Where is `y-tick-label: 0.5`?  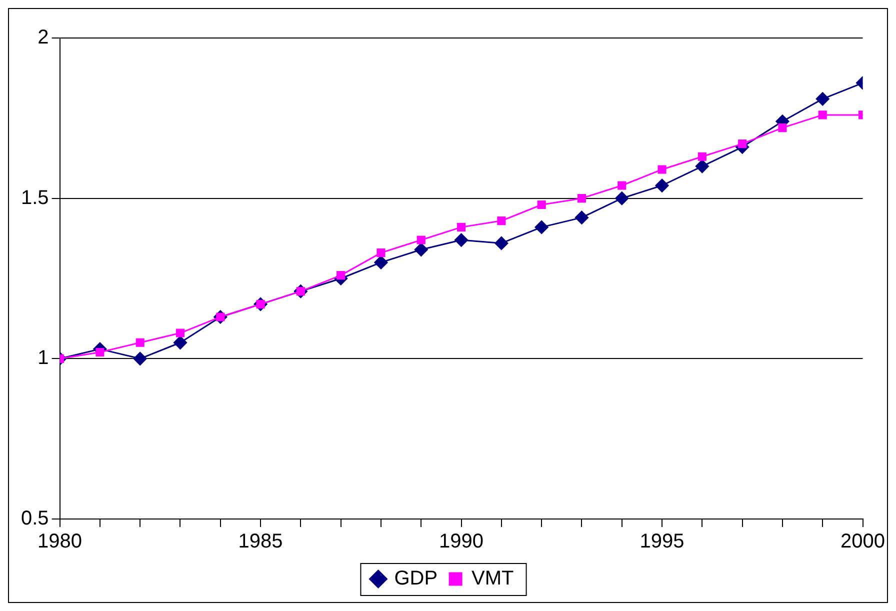
y-tick-label: 0.5 is located at coordinates (34, 519).